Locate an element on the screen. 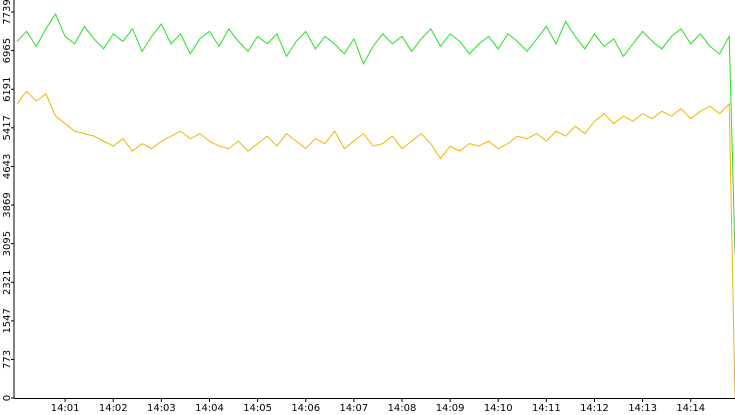 This screenshot has height=415, width=735. y-tick-label: 4643 is located at coordinates (7, 166).